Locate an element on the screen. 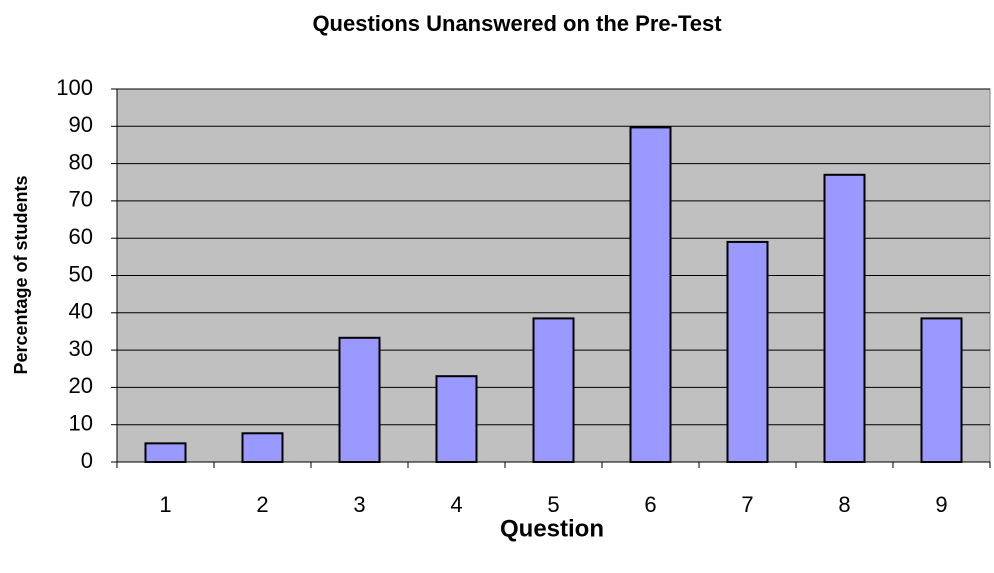  x-tick-label: 3 is located at coordinates (359, 504).